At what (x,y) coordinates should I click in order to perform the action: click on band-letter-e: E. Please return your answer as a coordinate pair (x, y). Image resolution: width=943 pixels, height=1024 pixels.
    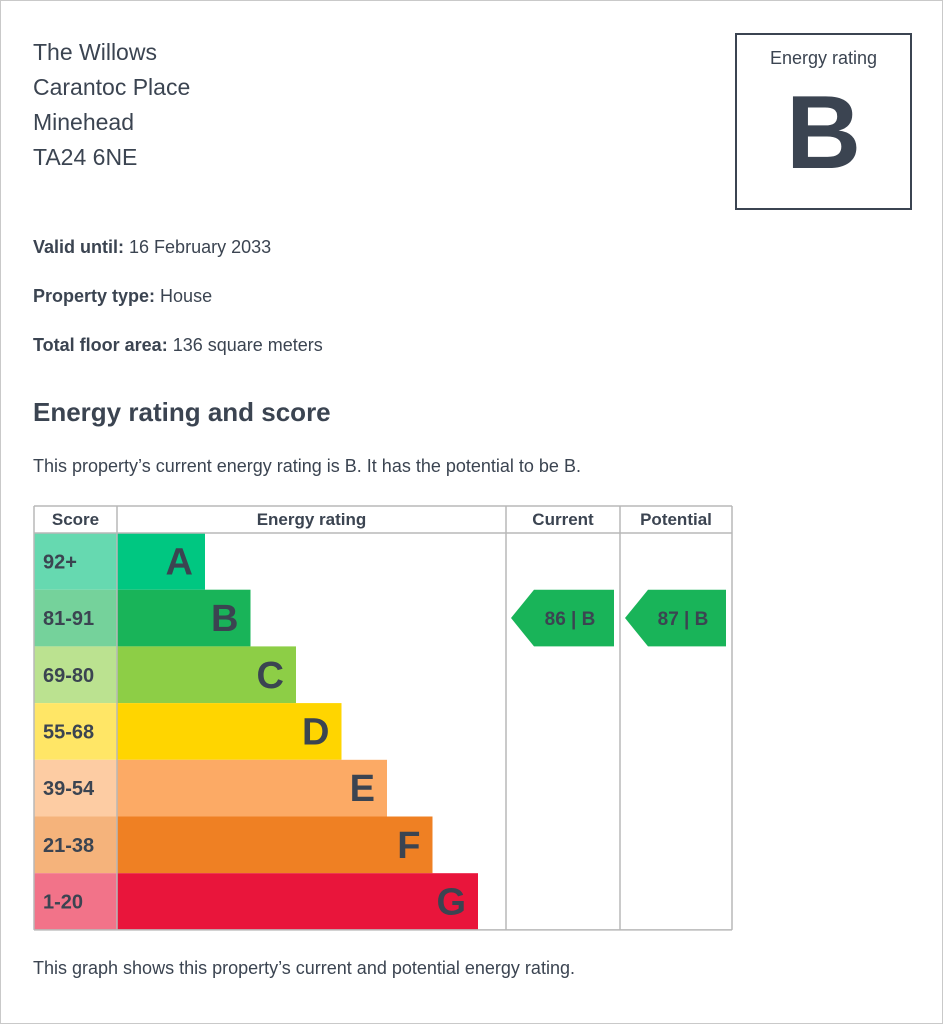
    Looking at the image, I should click on (362, 789).